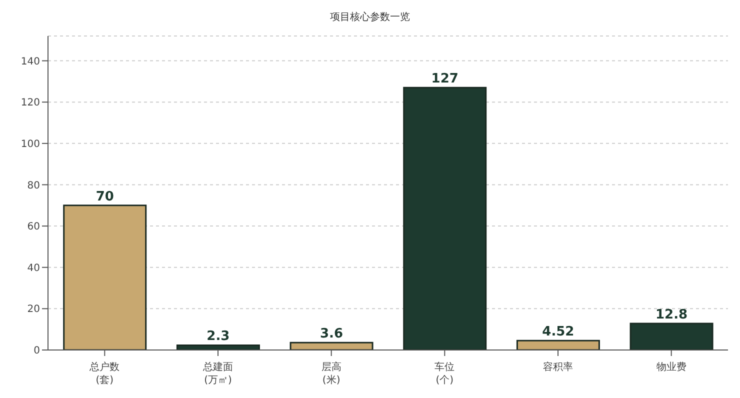 The width and height of the screenshot is (740, 398). I want to click on y-tick-label: 80, so click(33, 186).